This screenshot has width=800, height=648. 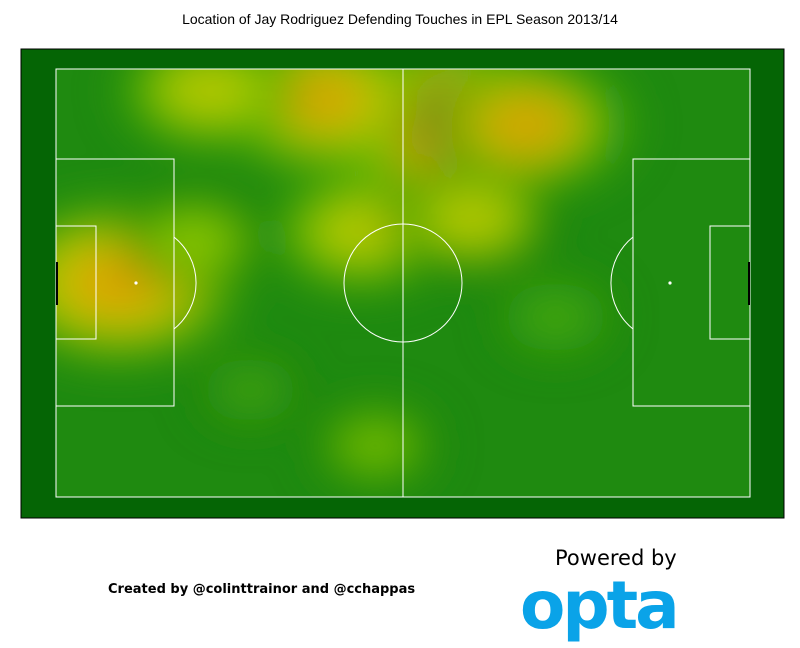 I want to click on opta-logo: opta, so click(x=600, y=610).